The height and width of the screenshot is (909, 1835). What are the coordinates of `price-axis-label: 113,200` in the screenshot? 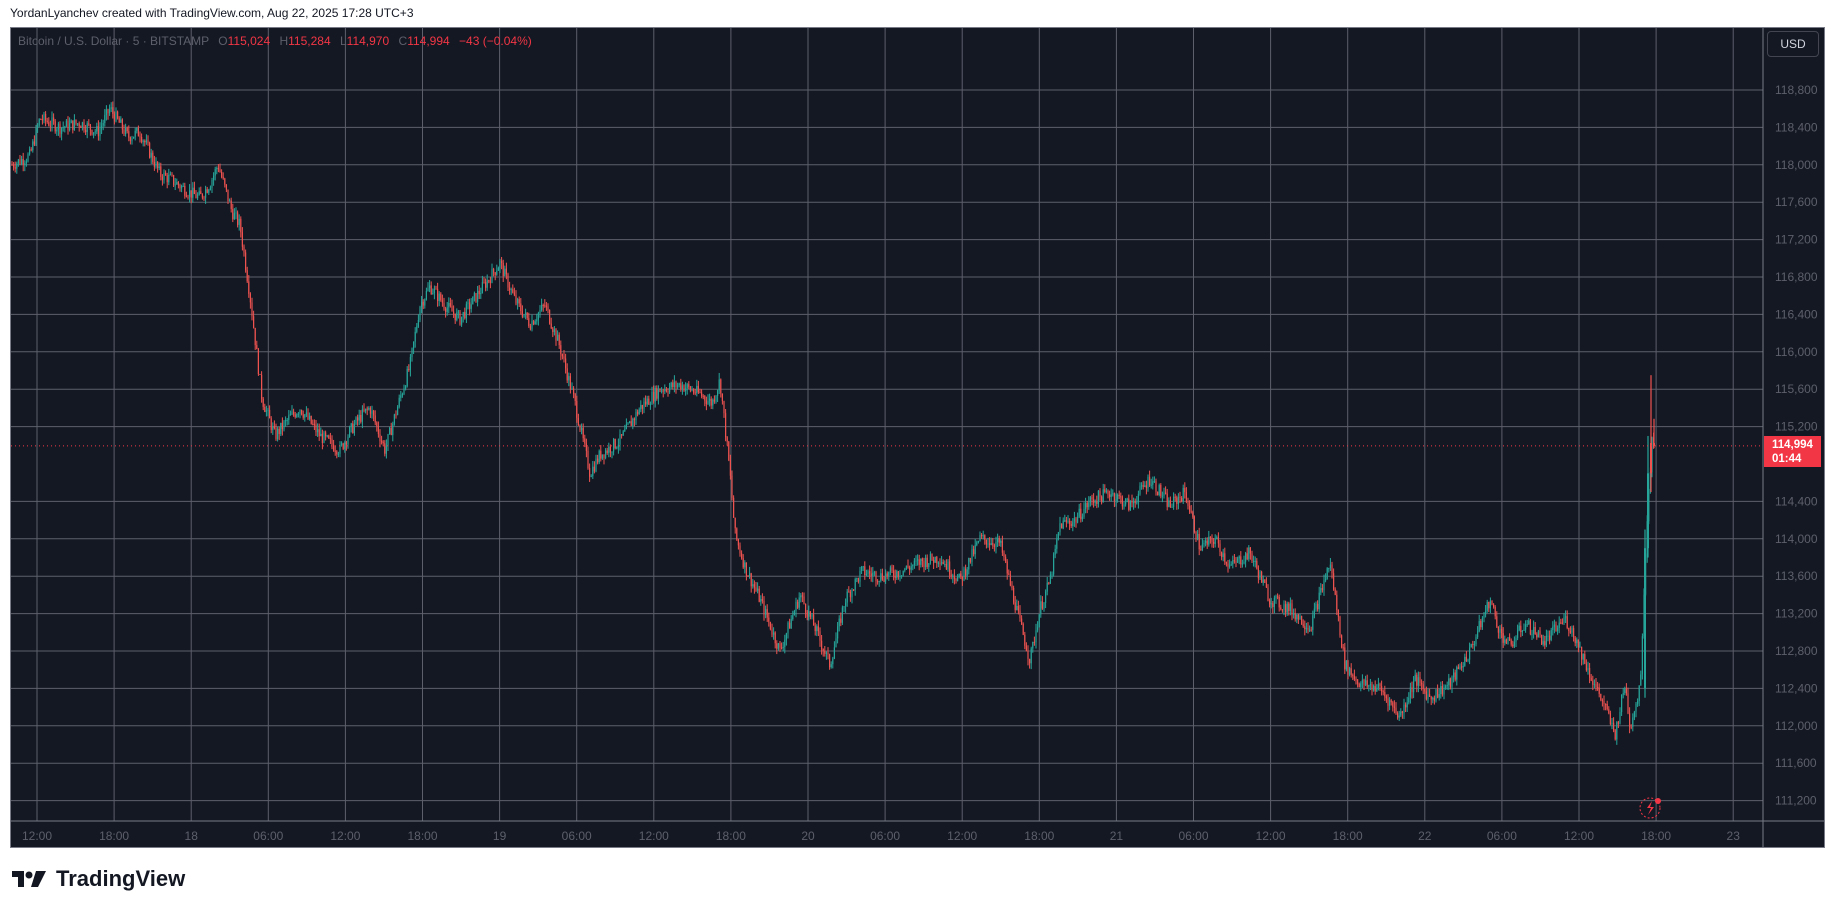 It's located at (1796, 614).